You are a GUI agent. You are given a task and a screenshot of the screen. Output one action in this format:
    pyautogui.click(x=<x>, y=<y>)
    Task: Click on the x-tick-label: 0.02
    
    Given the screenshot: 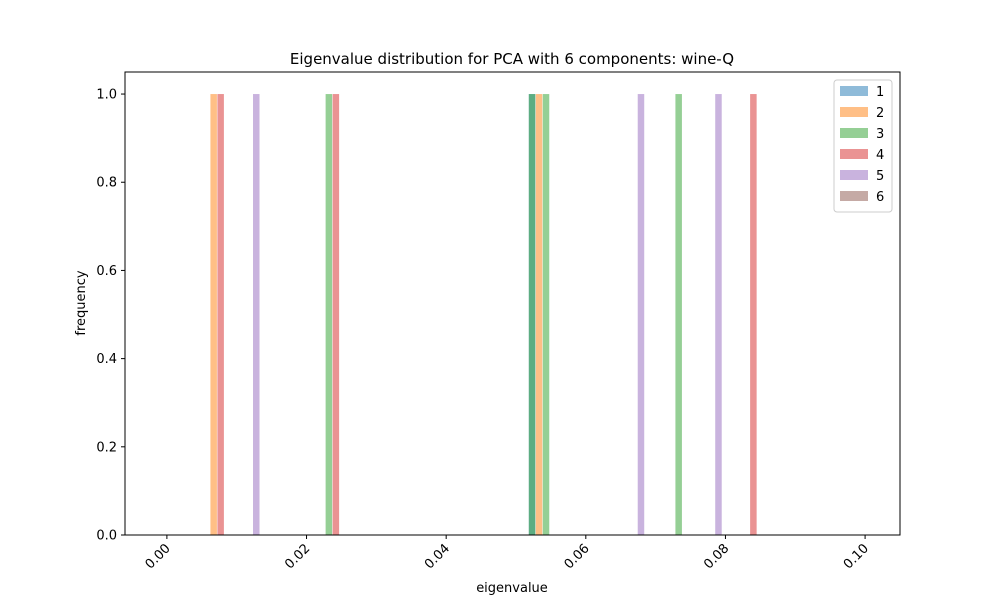 What is the action you would take?
    pyautogui.click(x=297, y=556)
    